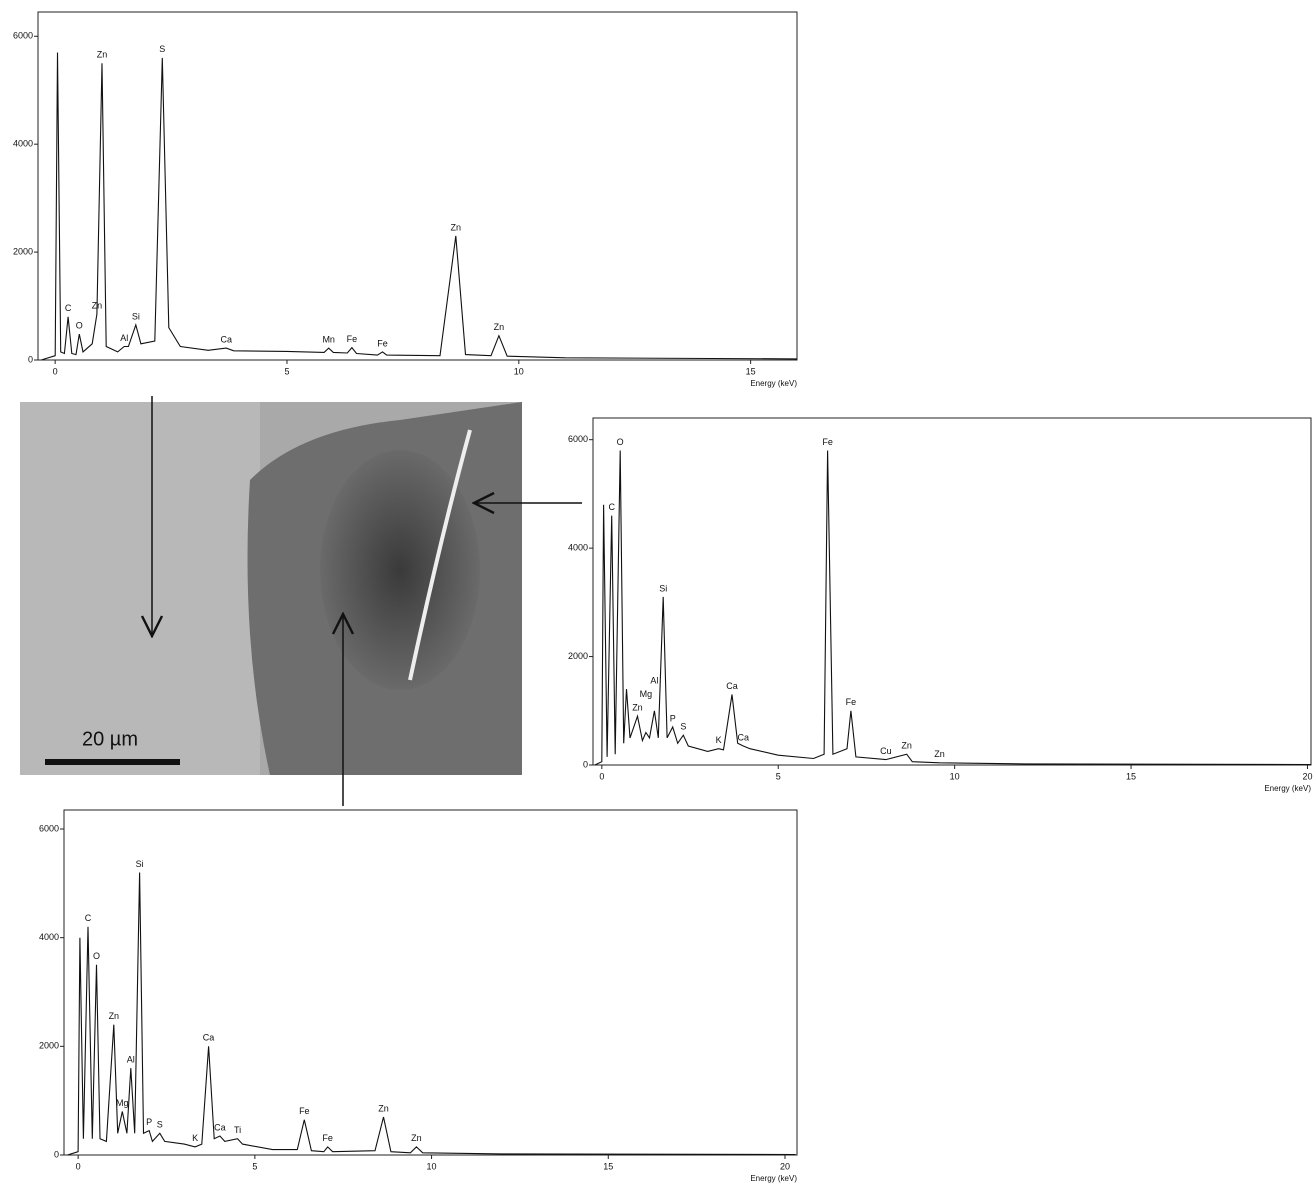  Describe the element at coordinates (367, 601) in the screenshot. I see `arrows` at that location.